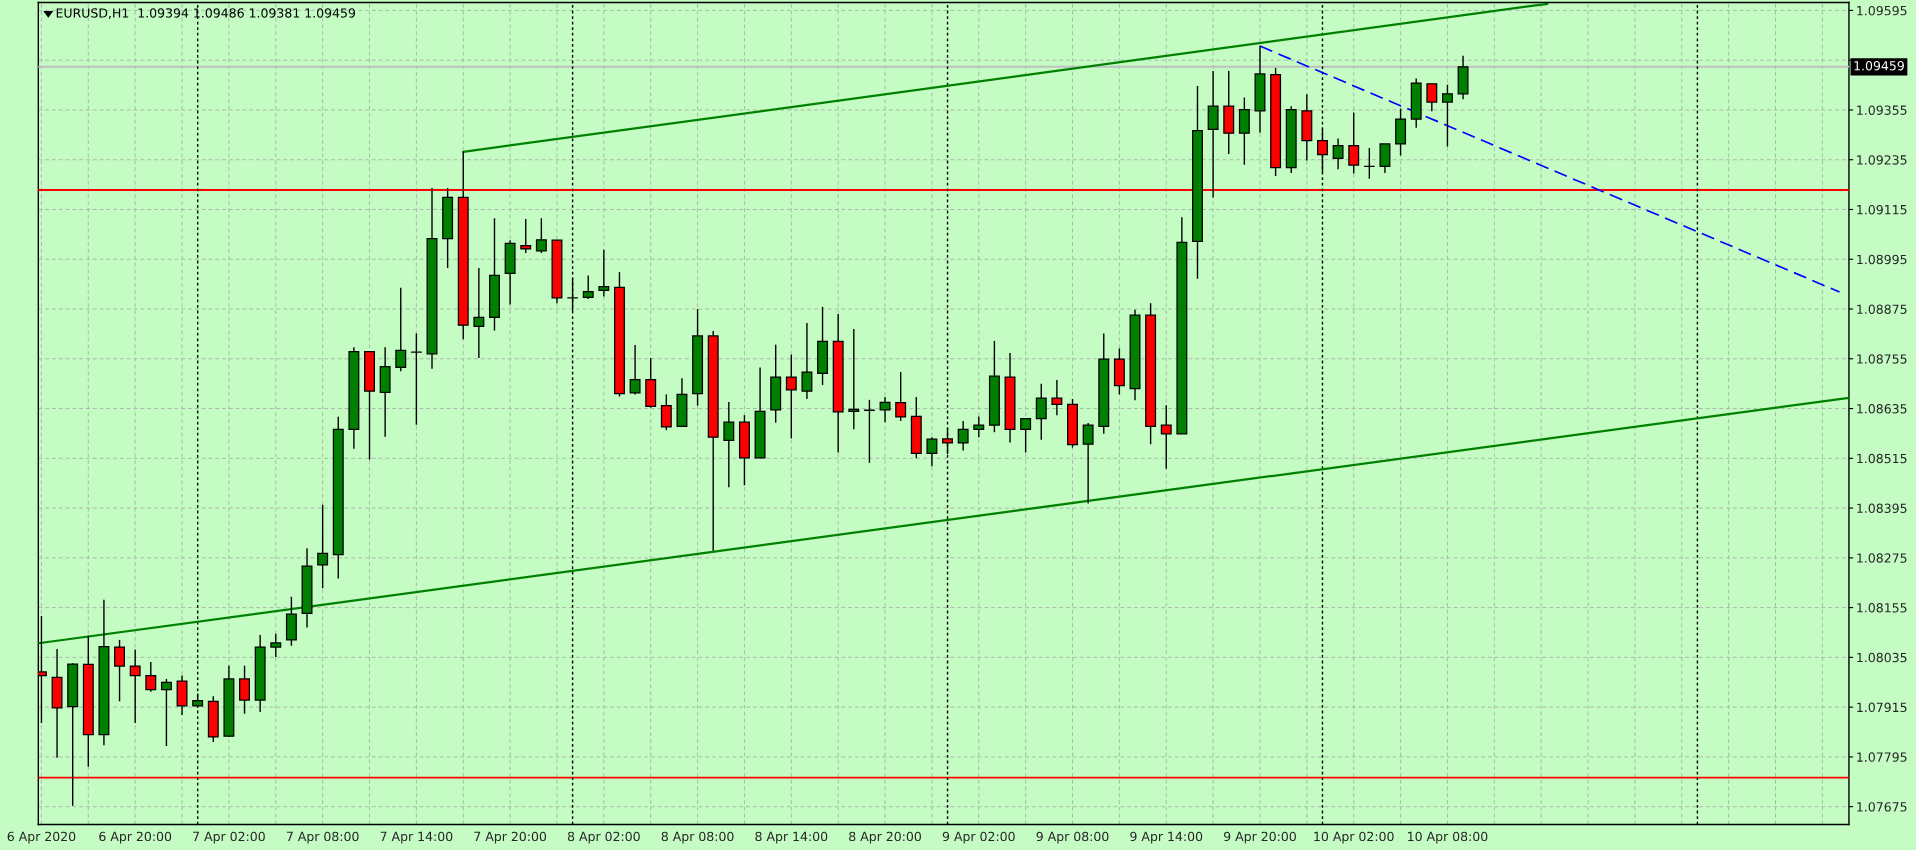 This screenshot has height=850, width=1916. Describe the element at coordinates (1448, 837) in the screenshot. I see `x-tick-label: 10 Apr 08:00` at that location.